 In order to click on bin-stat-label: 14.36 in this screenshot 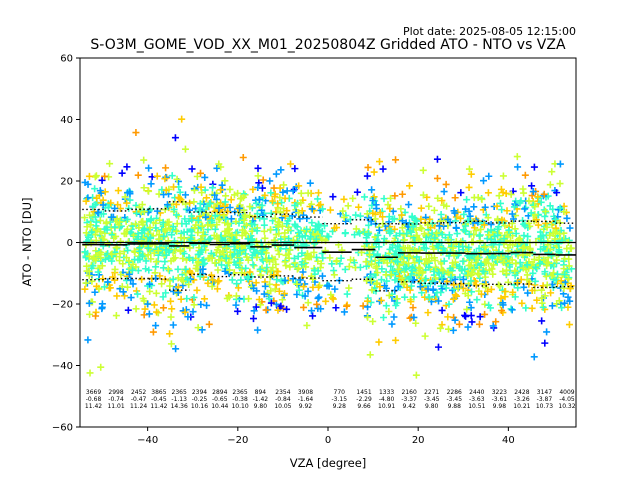, I will do `click(179, 406)`.